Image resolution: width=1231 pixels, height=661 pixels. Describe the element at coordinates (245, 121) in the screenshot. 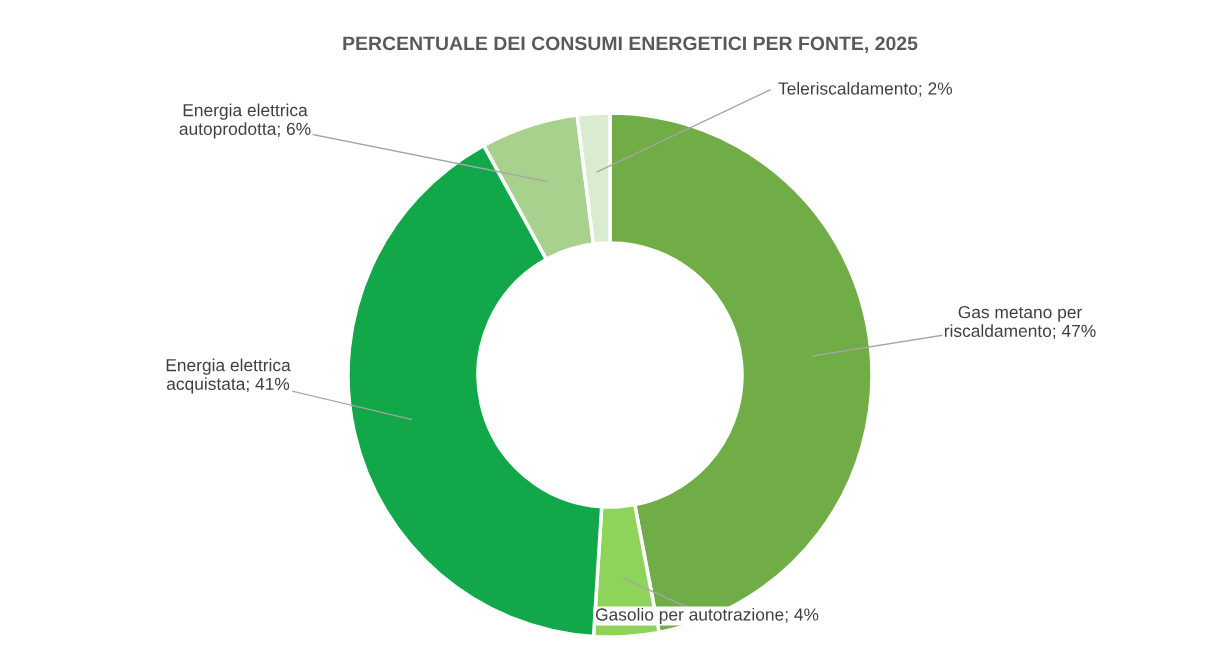

I see `slice-label: Energia elettrica autoprodotta; 6%` at that location.